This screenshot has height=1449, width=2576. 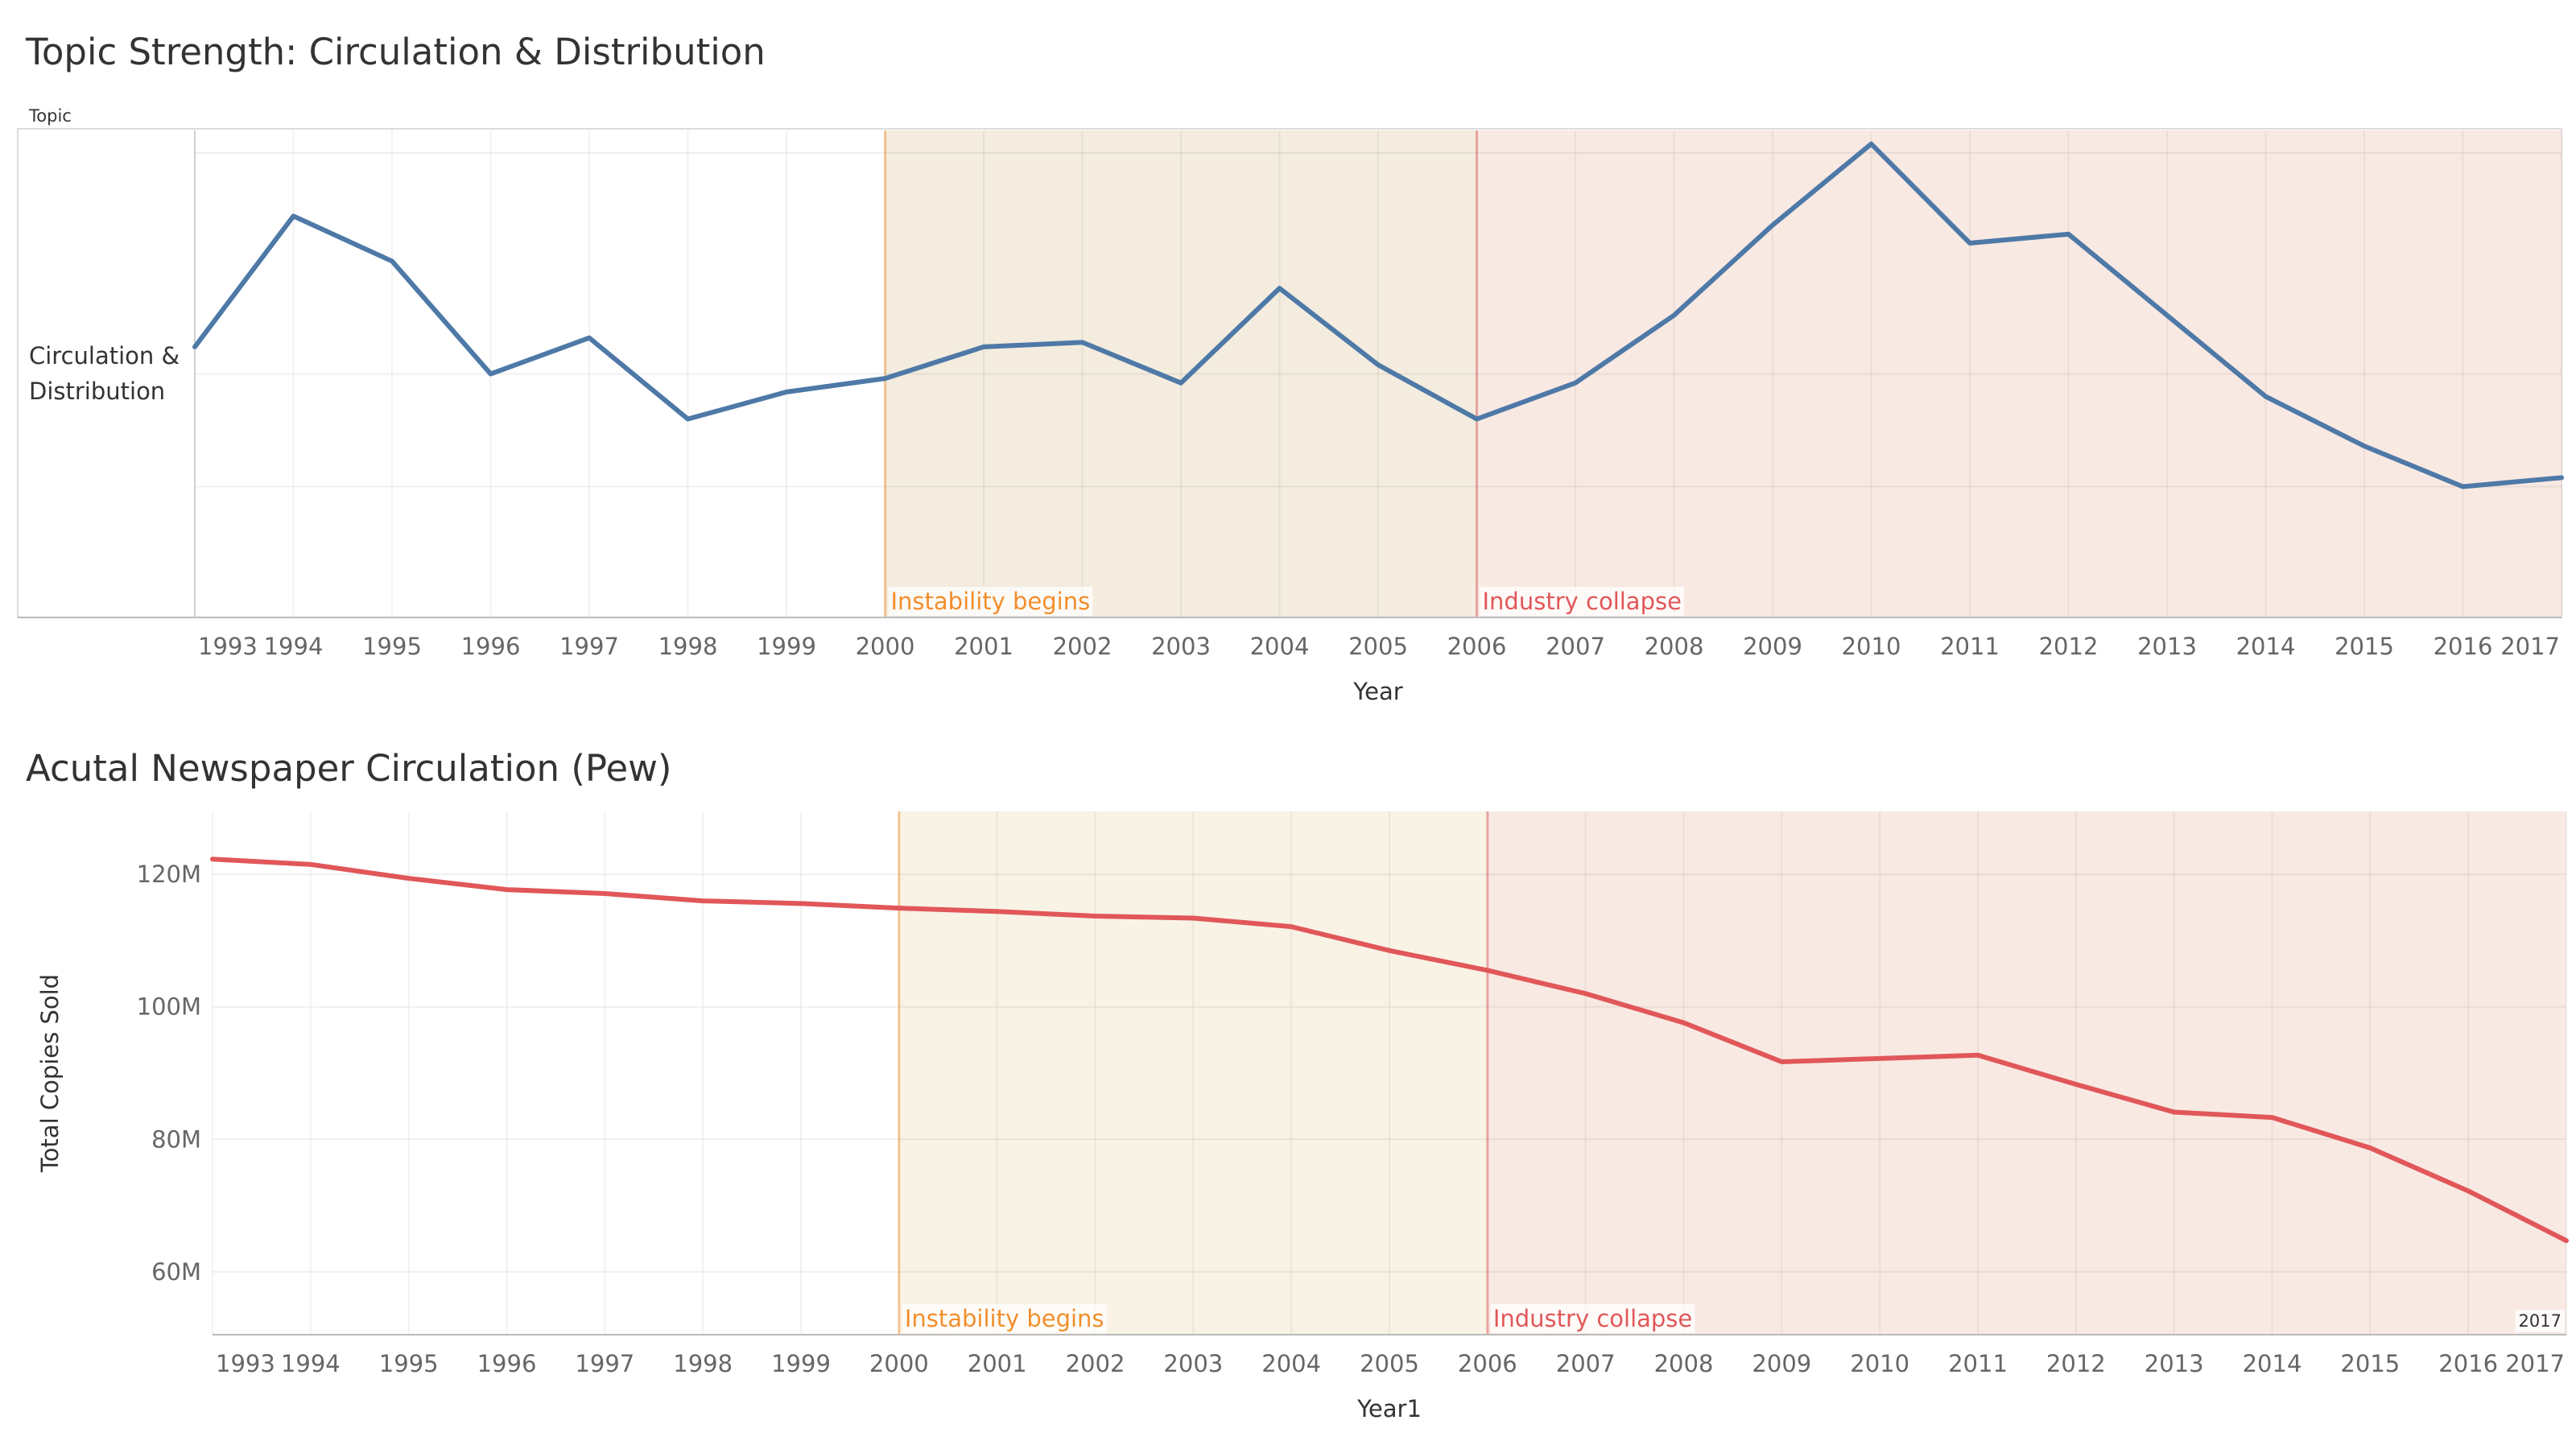 I want to click on chart1-x-tick-1998: 1998, so click(x=688, y=646).